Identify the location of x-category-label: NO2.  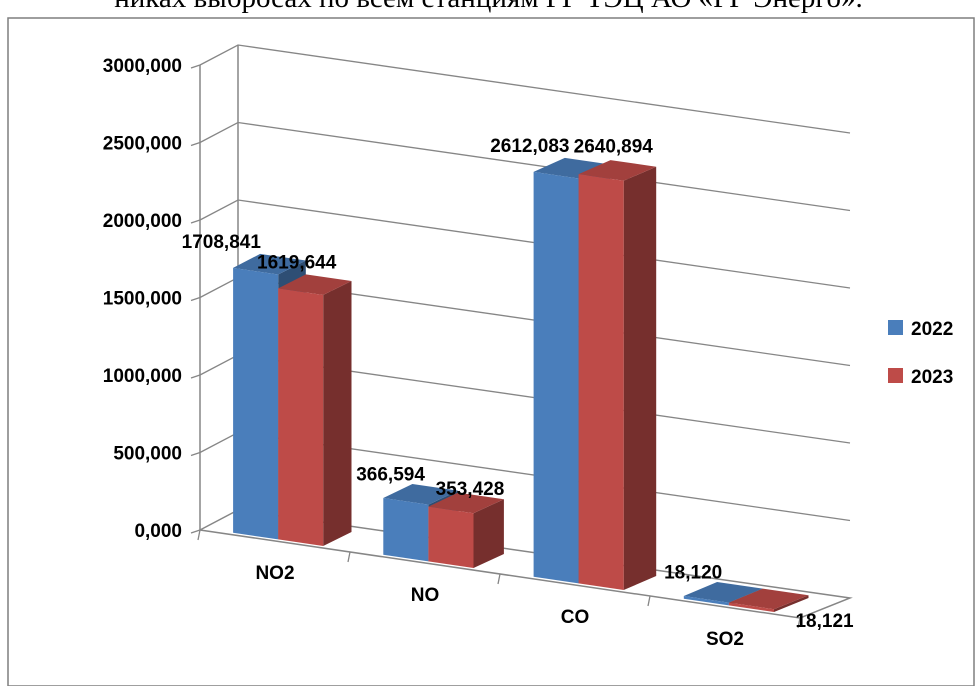
(274, 573).